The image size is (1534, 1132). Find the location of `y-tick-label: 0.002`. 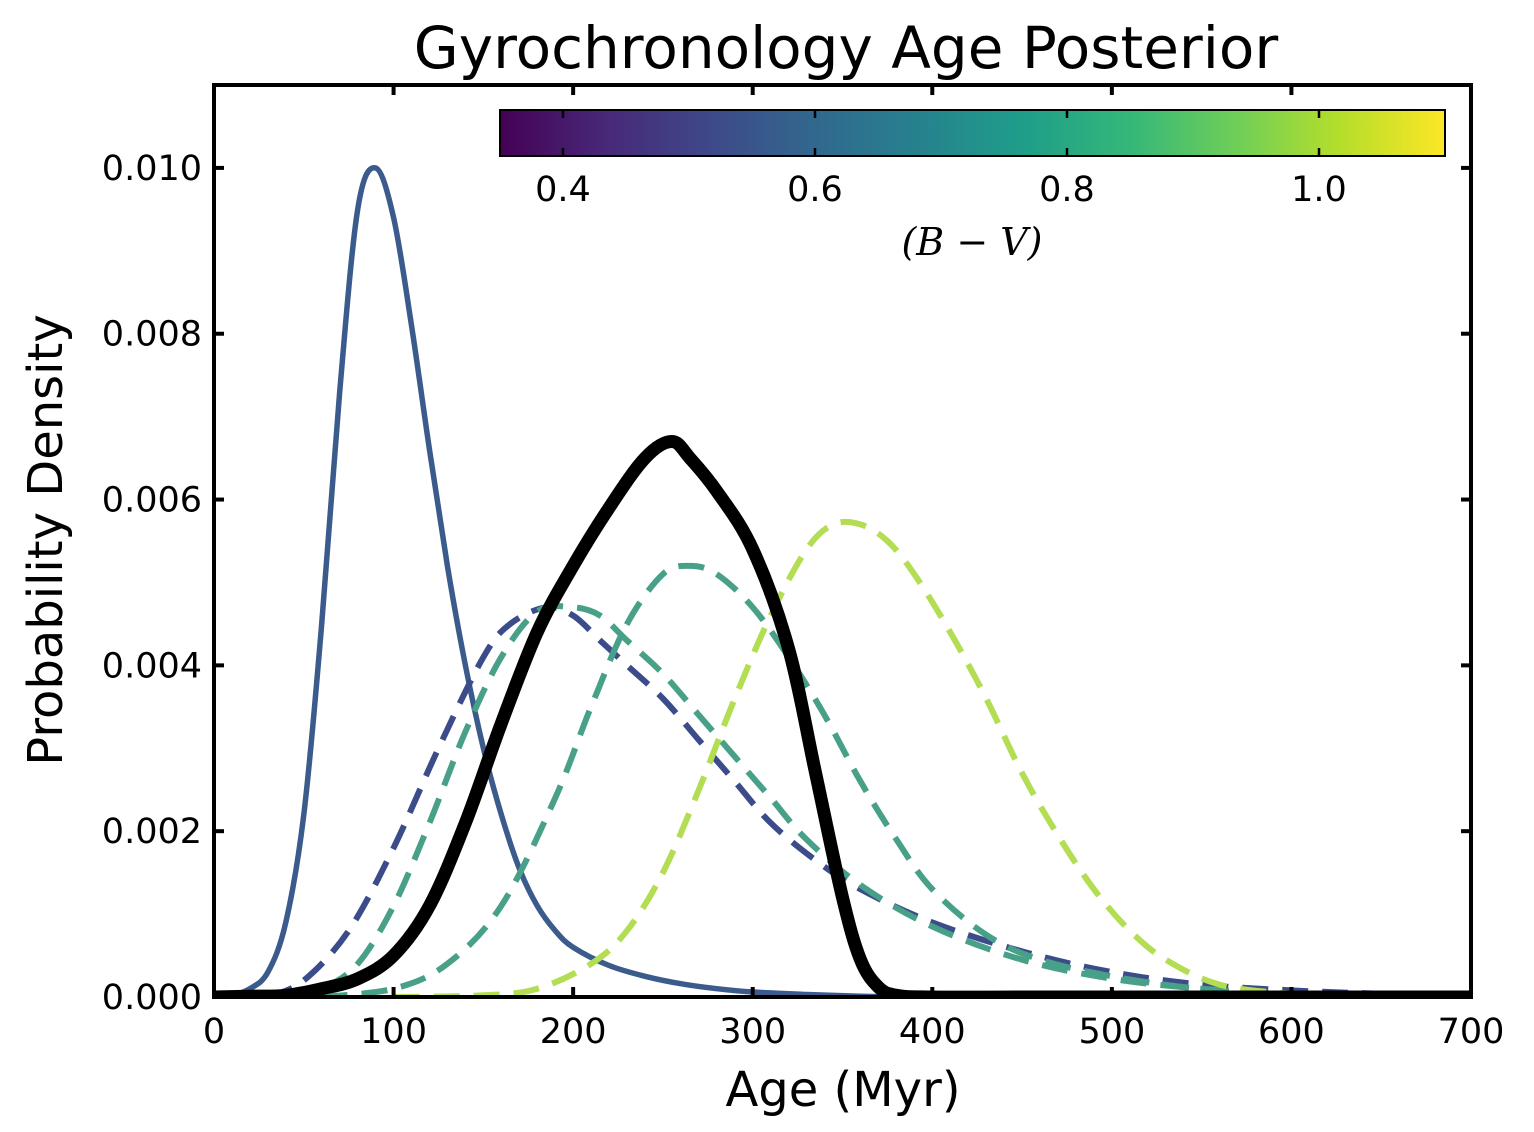

y-tick-label: 0.002 is located at coordinates (152, 832).